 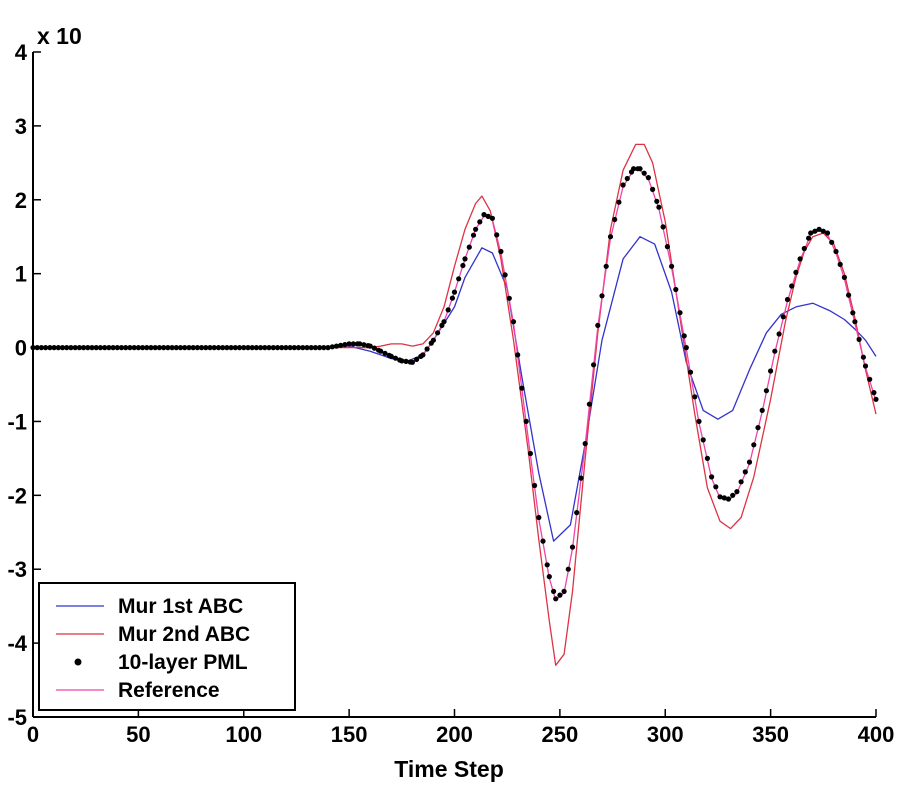 I want to click on y-tick-label: -4, so click(x=17, y=643).